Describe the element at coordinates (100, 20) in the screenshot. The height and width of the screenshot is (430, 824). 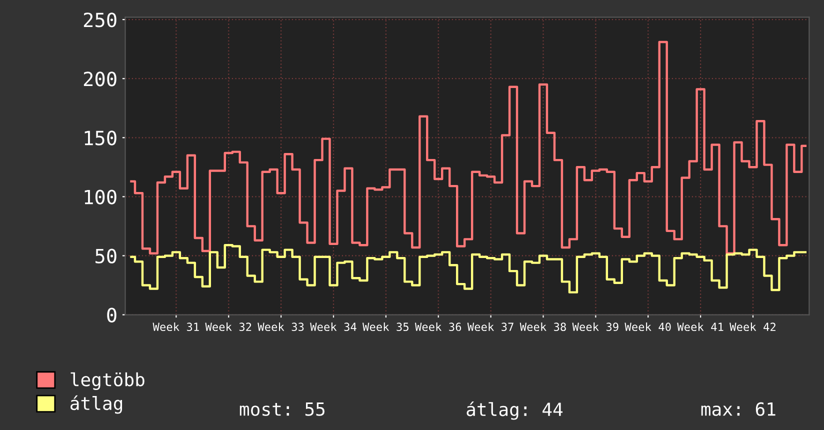
I see `y-tick-label: 250` at that location.